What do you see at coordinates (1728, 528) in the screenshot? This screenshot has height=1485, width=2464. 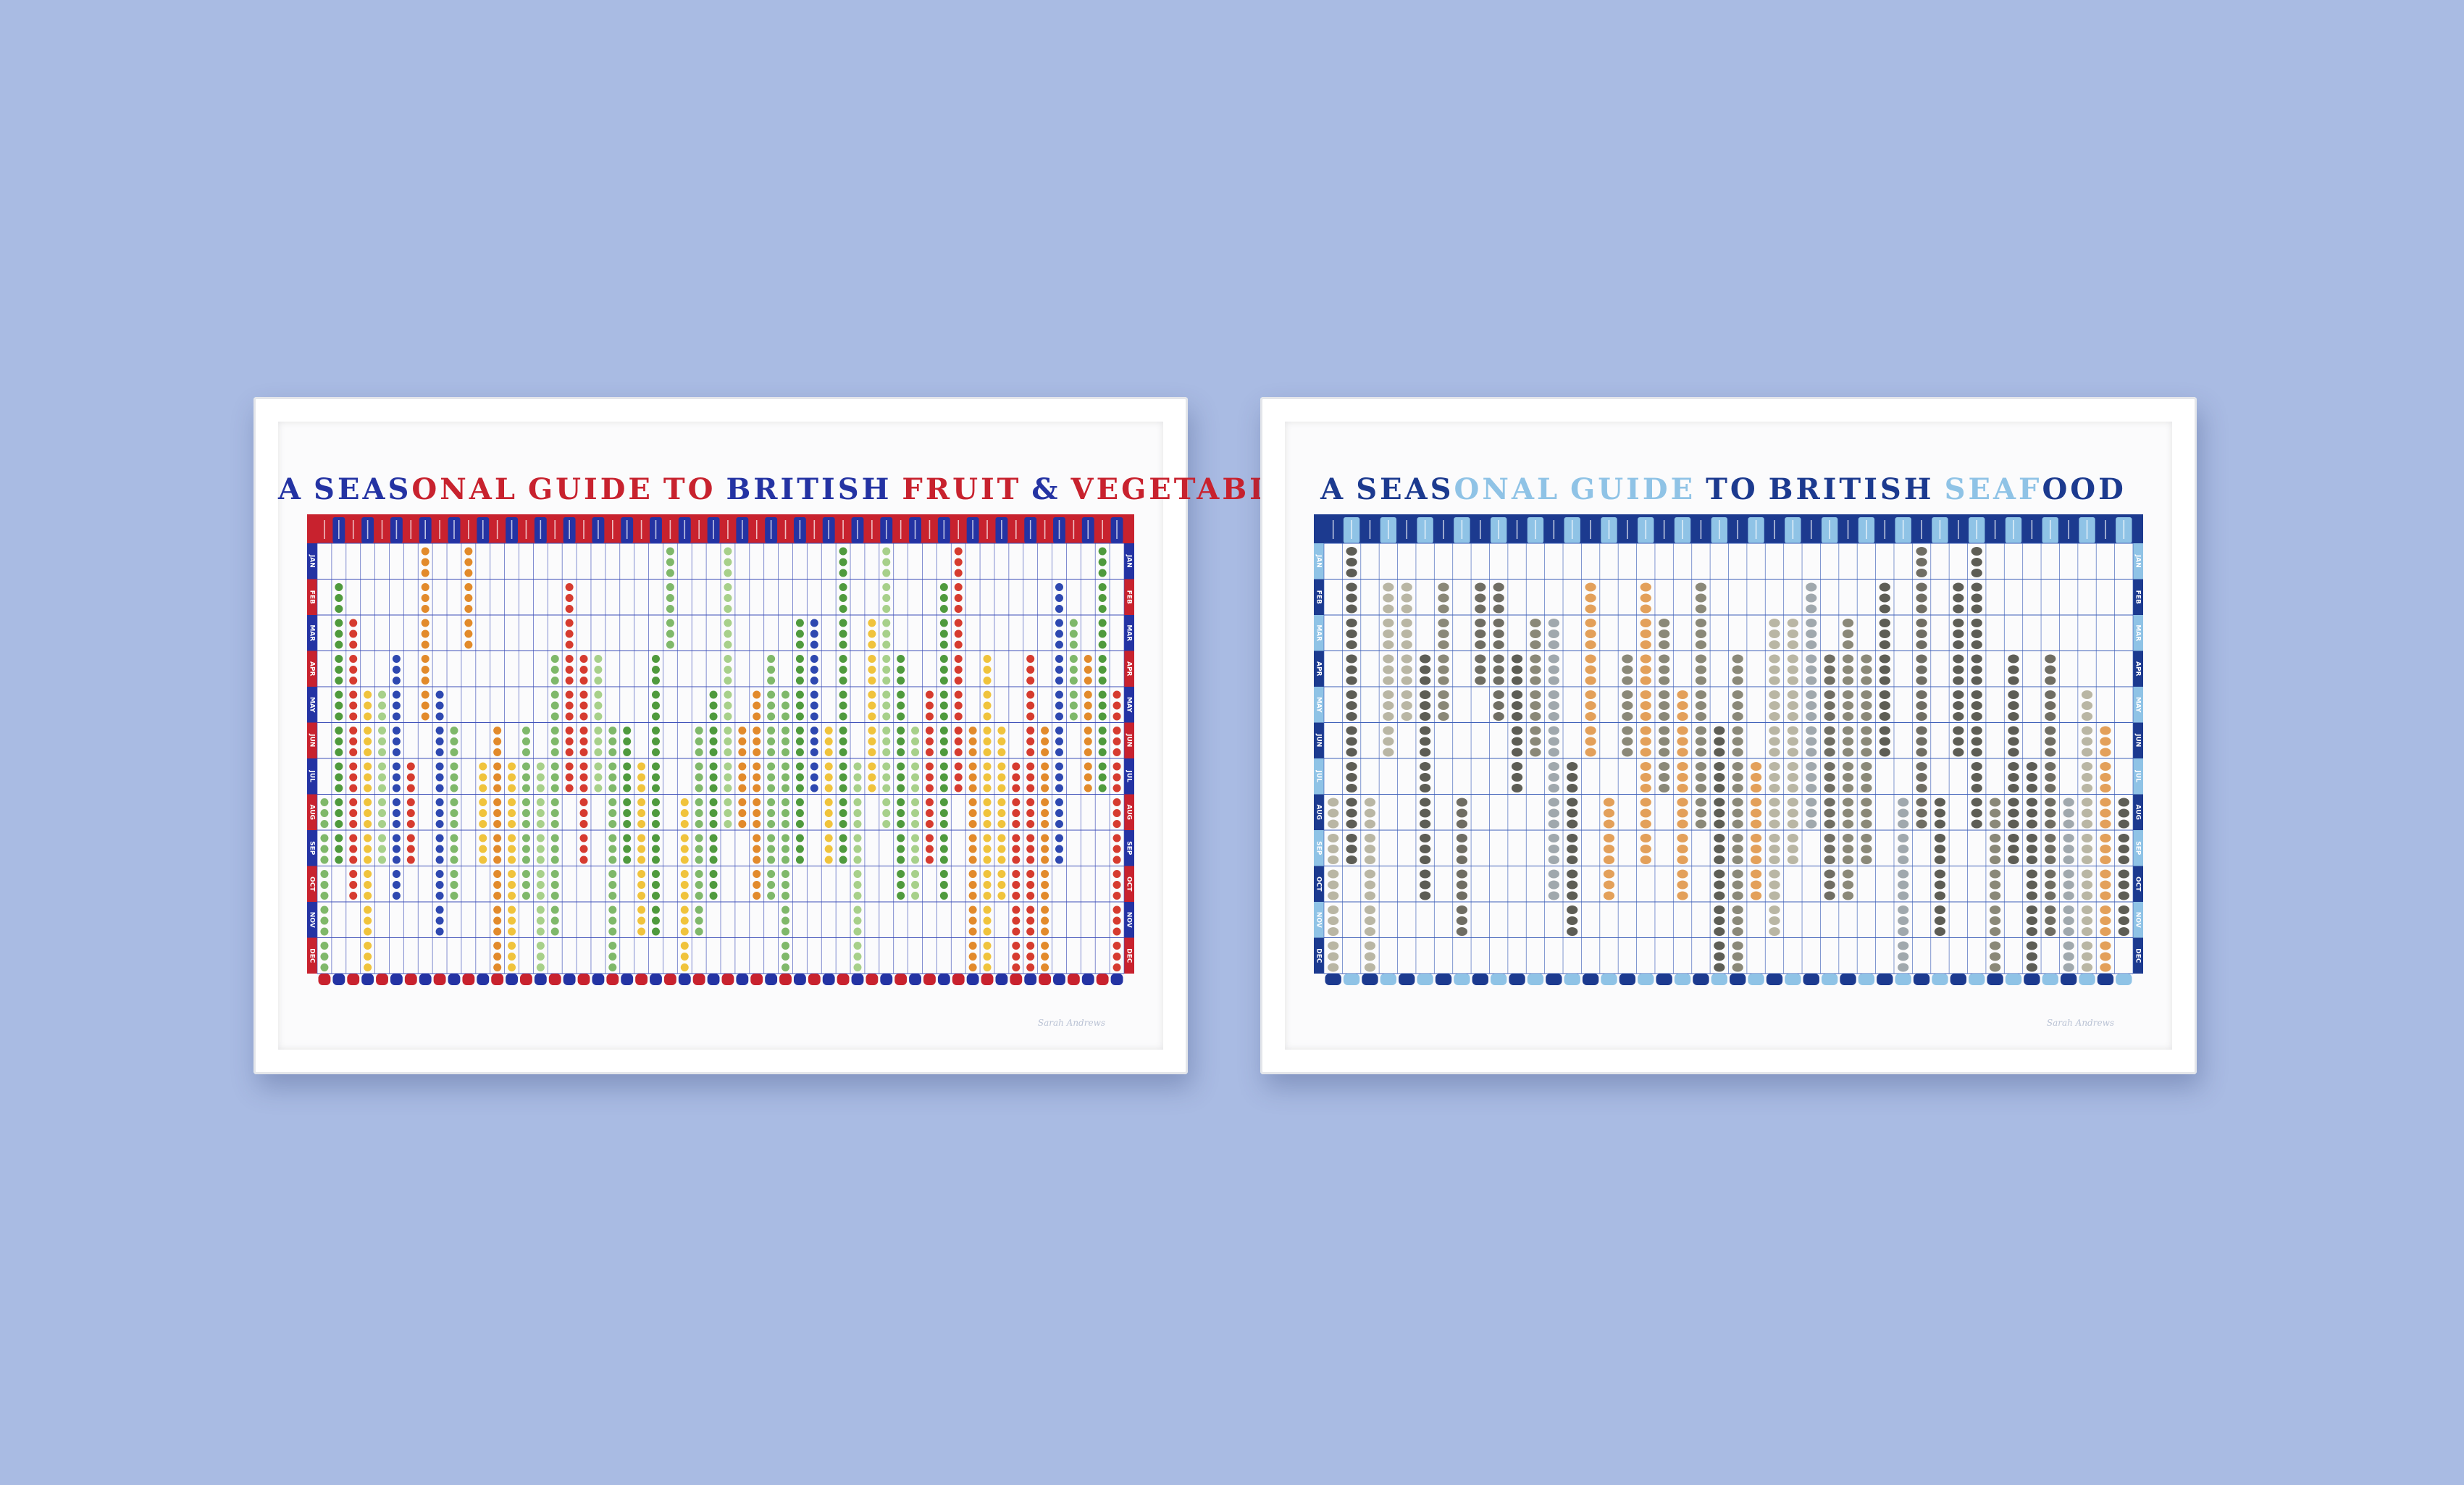 I see `header-band` at bounding box center [1728, 528].